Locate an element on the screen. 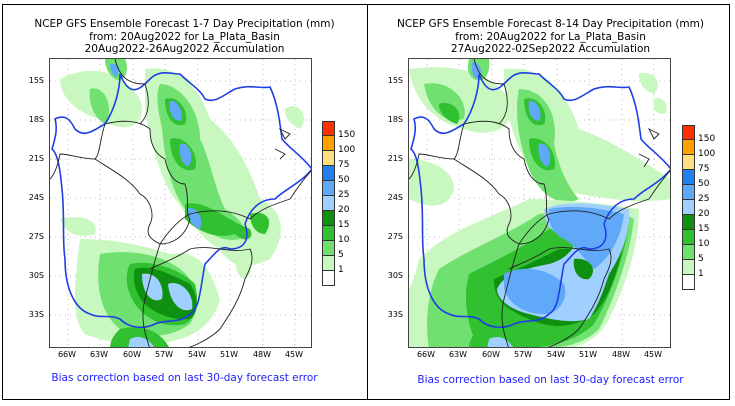  title-line3: 20Aug2022-26Aug2022 Accumulation is located at coordinates (184, 51).